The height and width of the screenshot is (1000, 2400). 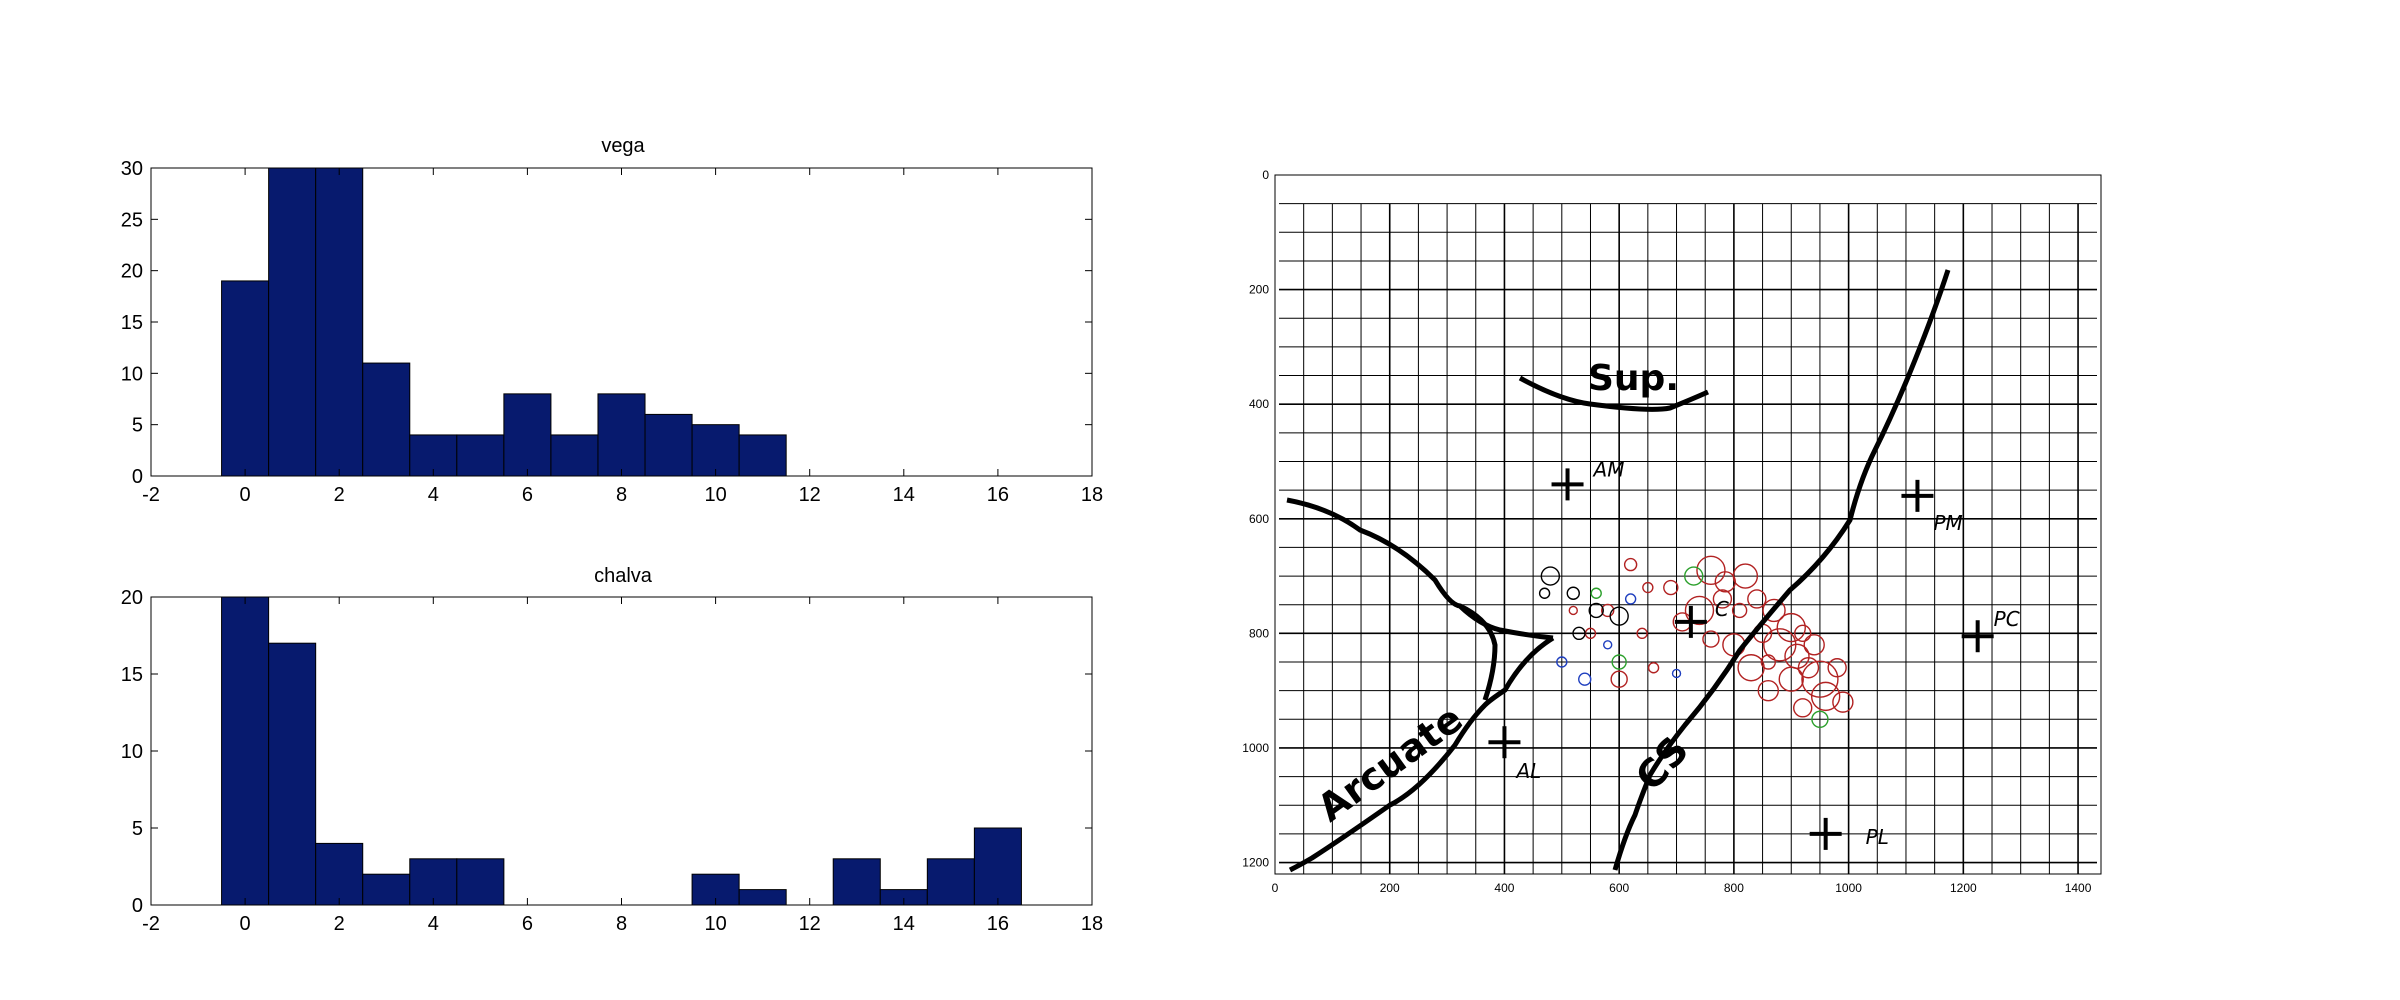 I want to click on map-y-tick-label: 1000, so click(x=1255, y=748).